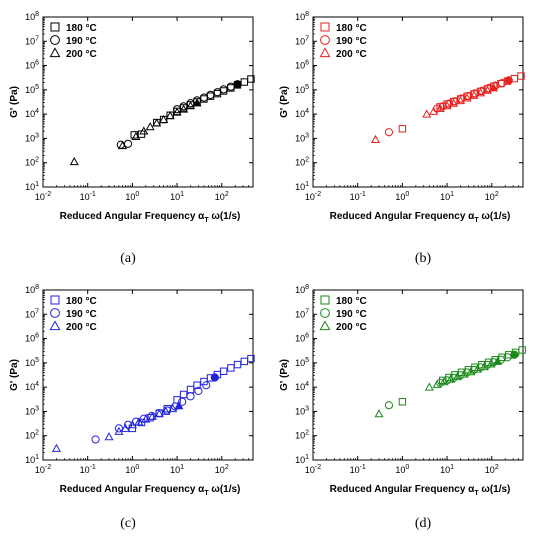  I want to click on y-tick-exponent: 3, so click(37, 408).